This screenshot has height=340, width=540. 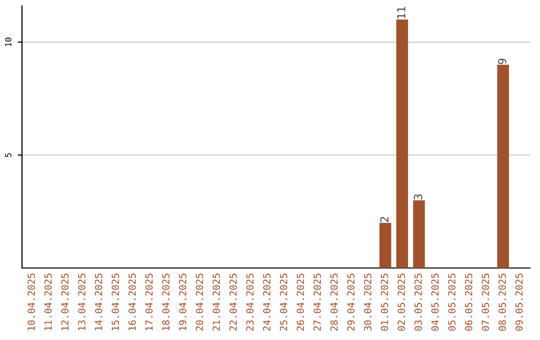 What do you see at coordinates (384, 302) in the screenshot?
I see `x-tick-label: 01.05.2025` at bounding box center [384, 302].